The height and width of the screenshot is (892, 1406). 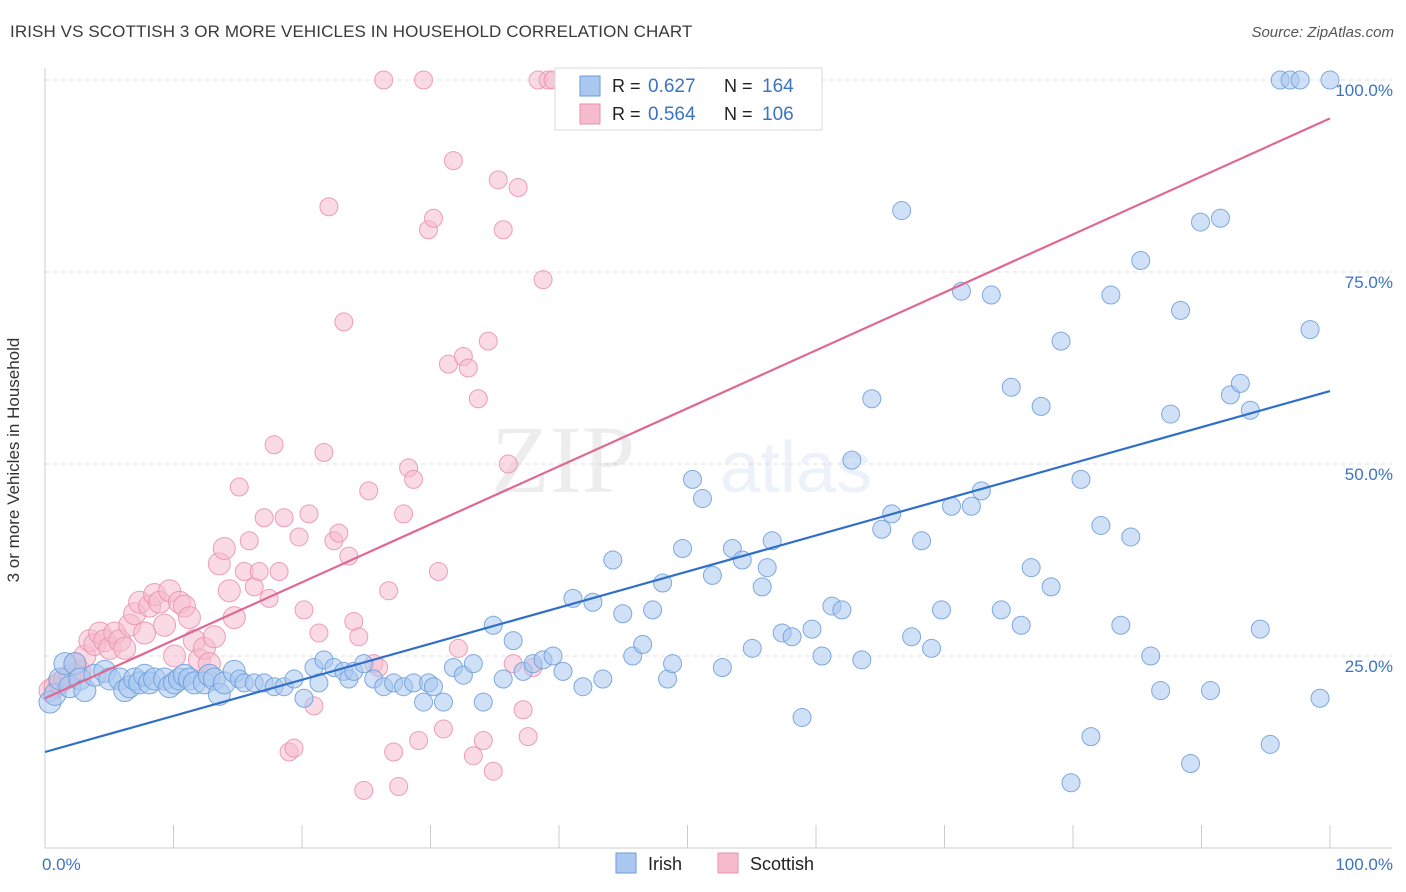 I want to click on x-tick-label: 0.0%, so click(x=61, y=864).